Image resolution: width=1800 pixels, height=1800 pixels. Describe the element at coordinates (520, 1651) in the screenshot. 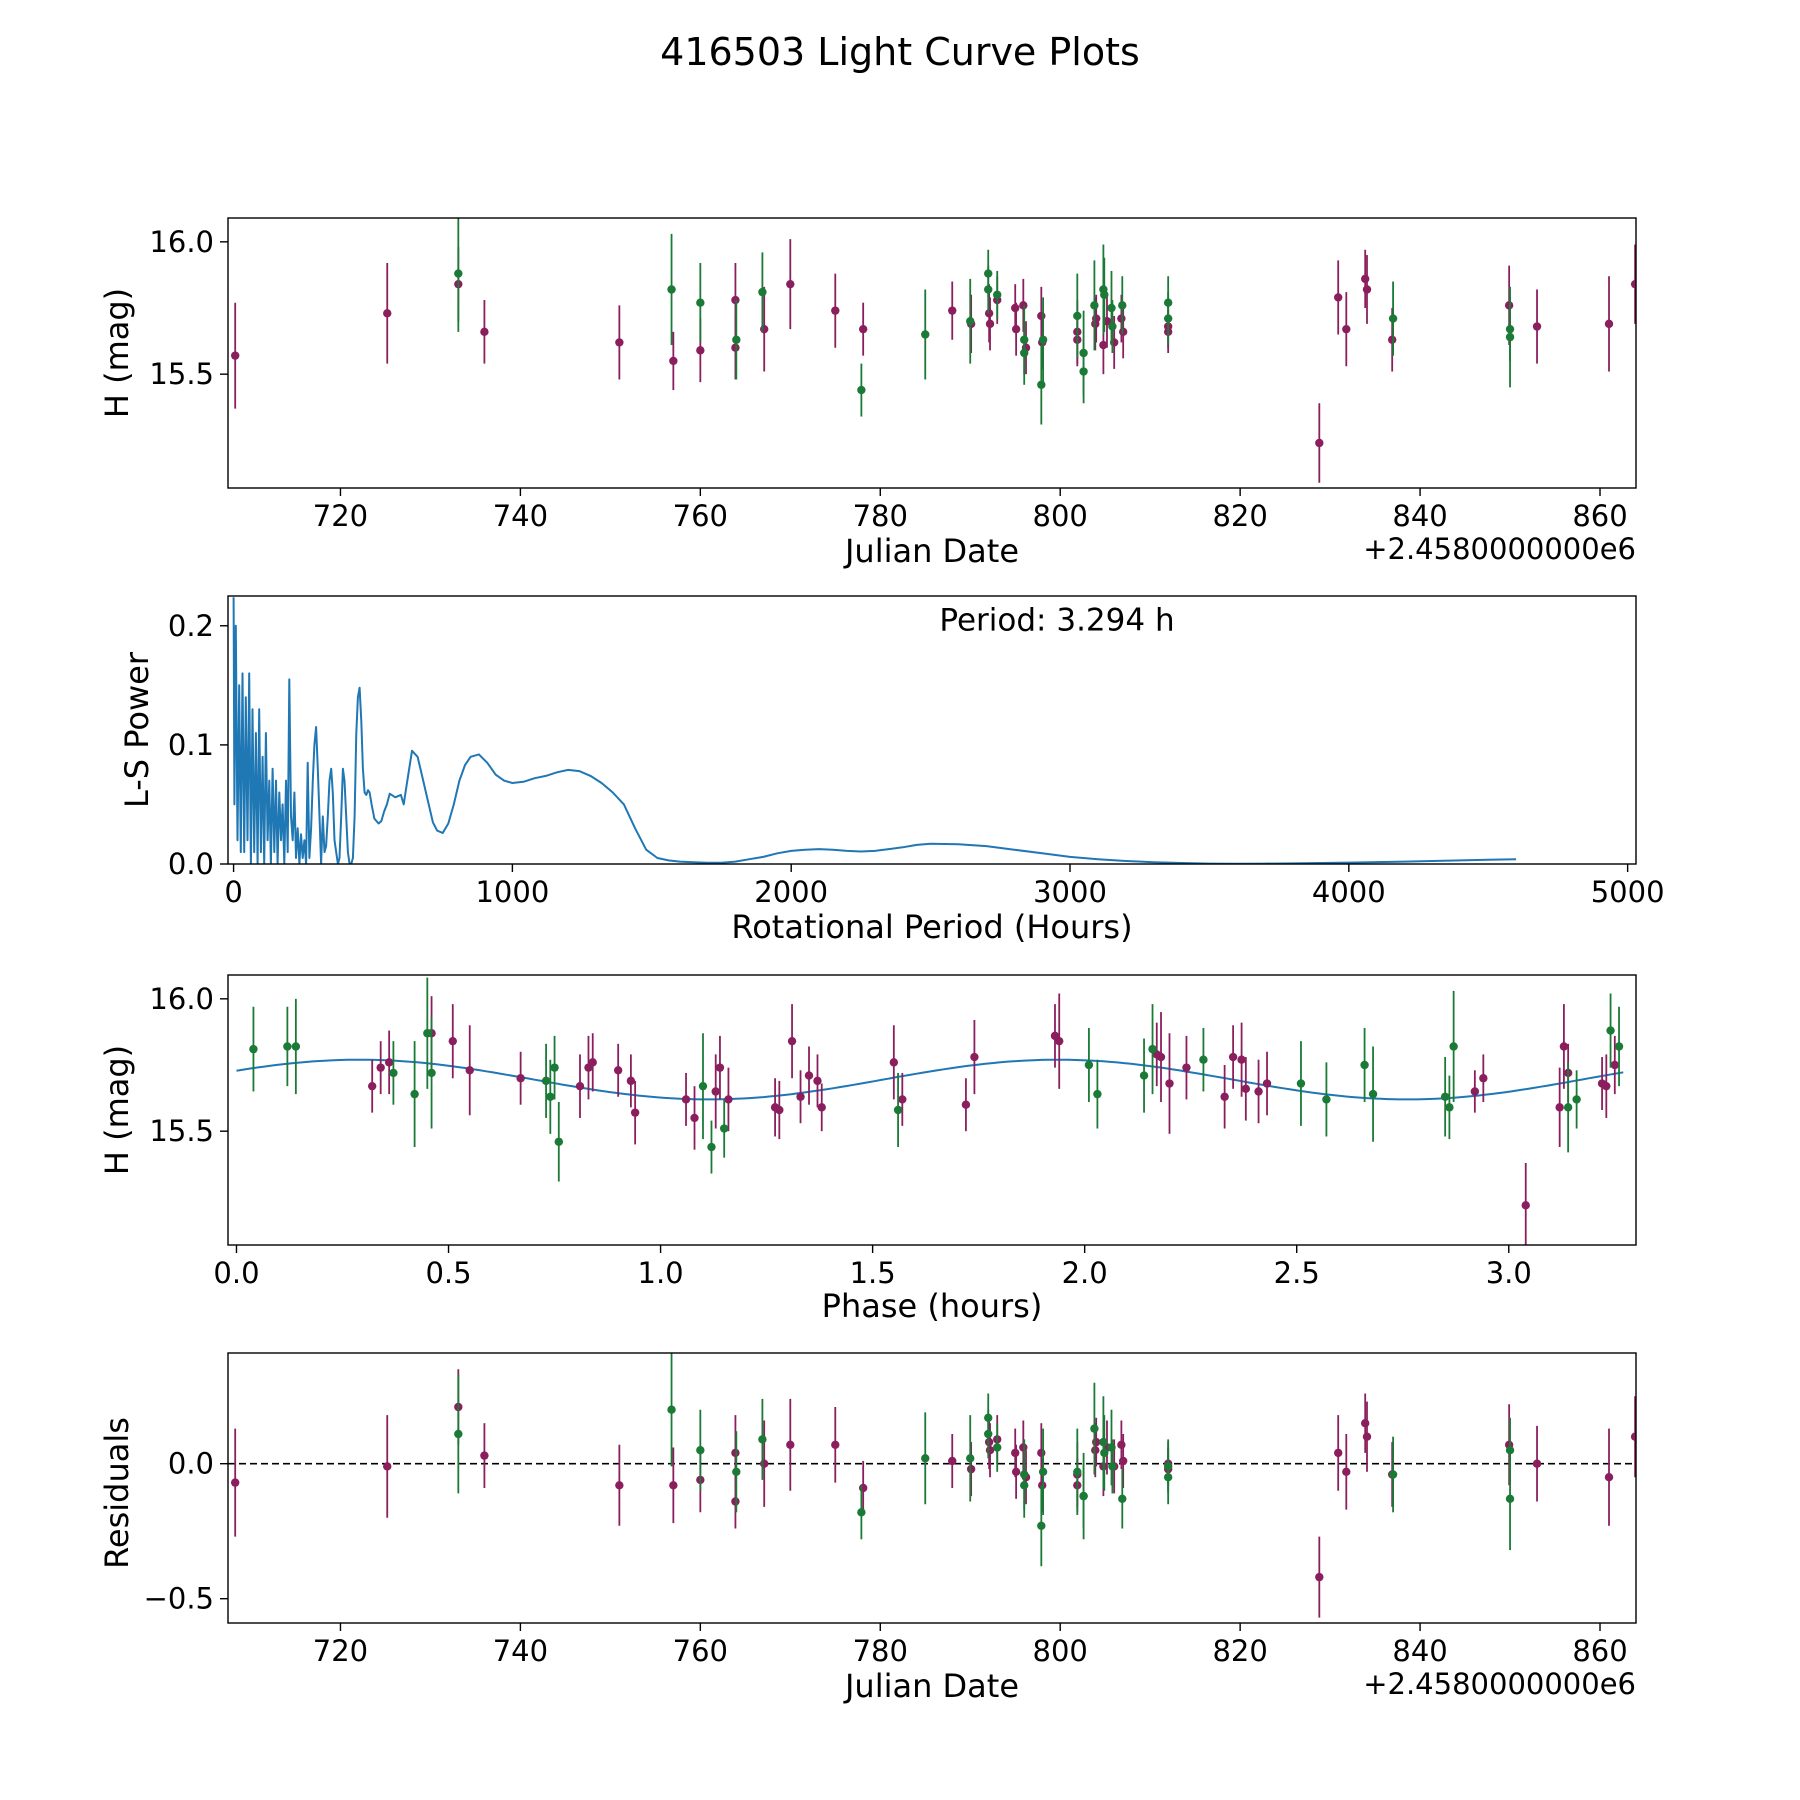

I see `residuals-xtick-label: 740` at that location.